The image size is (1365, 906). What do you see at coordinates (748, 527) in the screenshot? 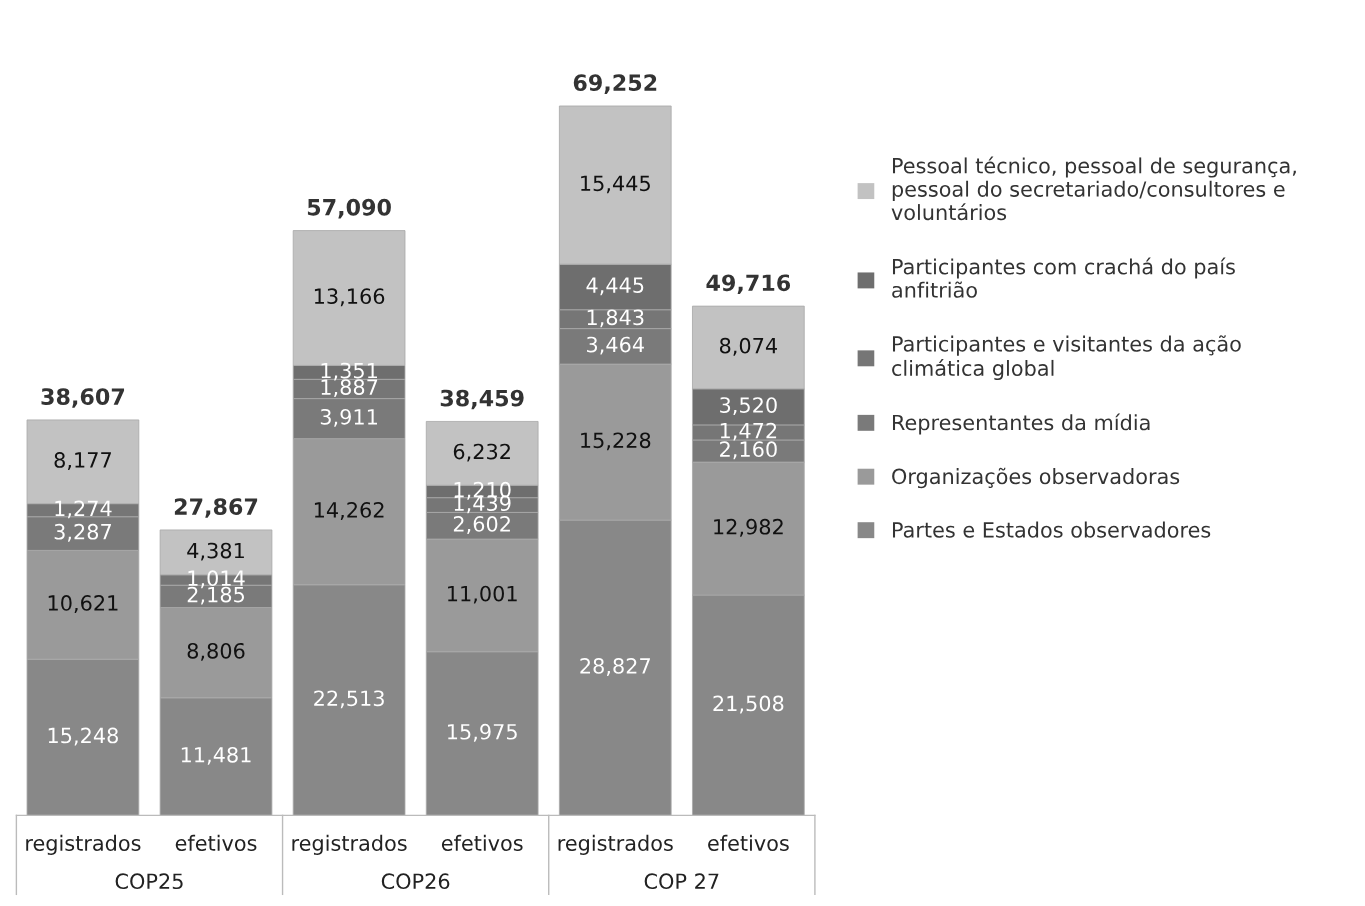
I see `data-label: 12,982` at bounding box center [748, 527].